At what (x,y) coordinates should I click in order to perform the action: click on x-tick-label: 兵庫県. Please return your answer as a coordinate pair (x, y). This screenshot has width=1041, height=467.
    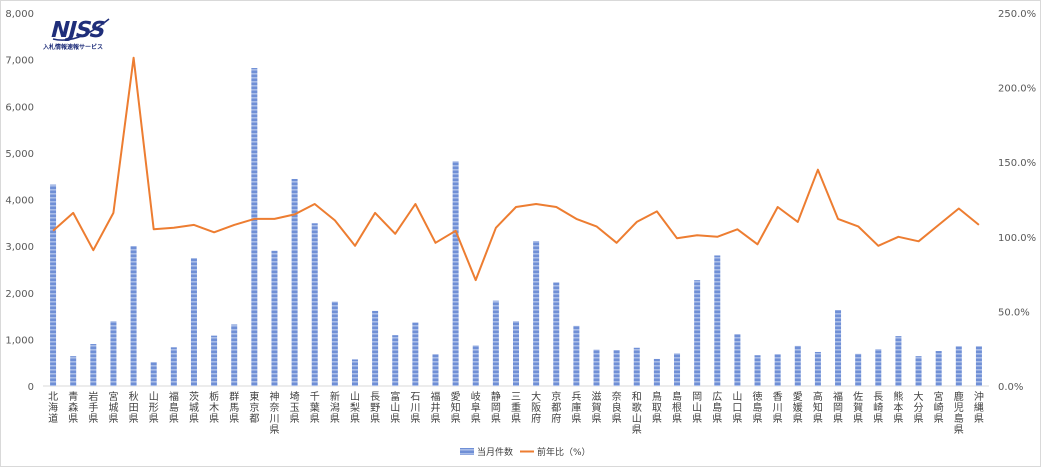
    Looking at the image, I should click on (576, 407).